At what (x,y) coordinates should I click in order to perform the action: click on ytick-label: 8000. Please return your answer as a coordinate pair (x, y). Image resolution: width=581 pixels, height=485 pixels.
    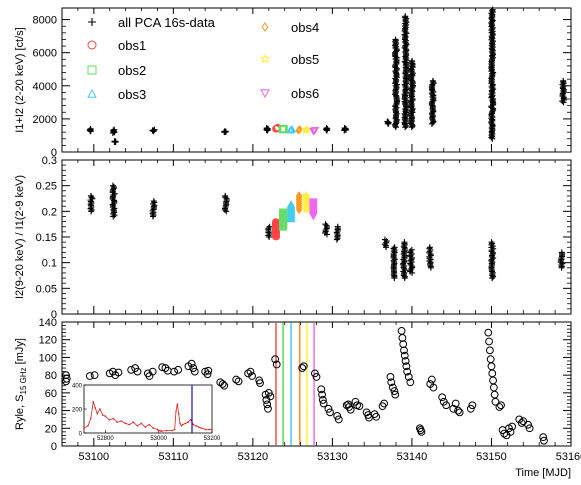
    Looking at the image, I should click on (45, 21).